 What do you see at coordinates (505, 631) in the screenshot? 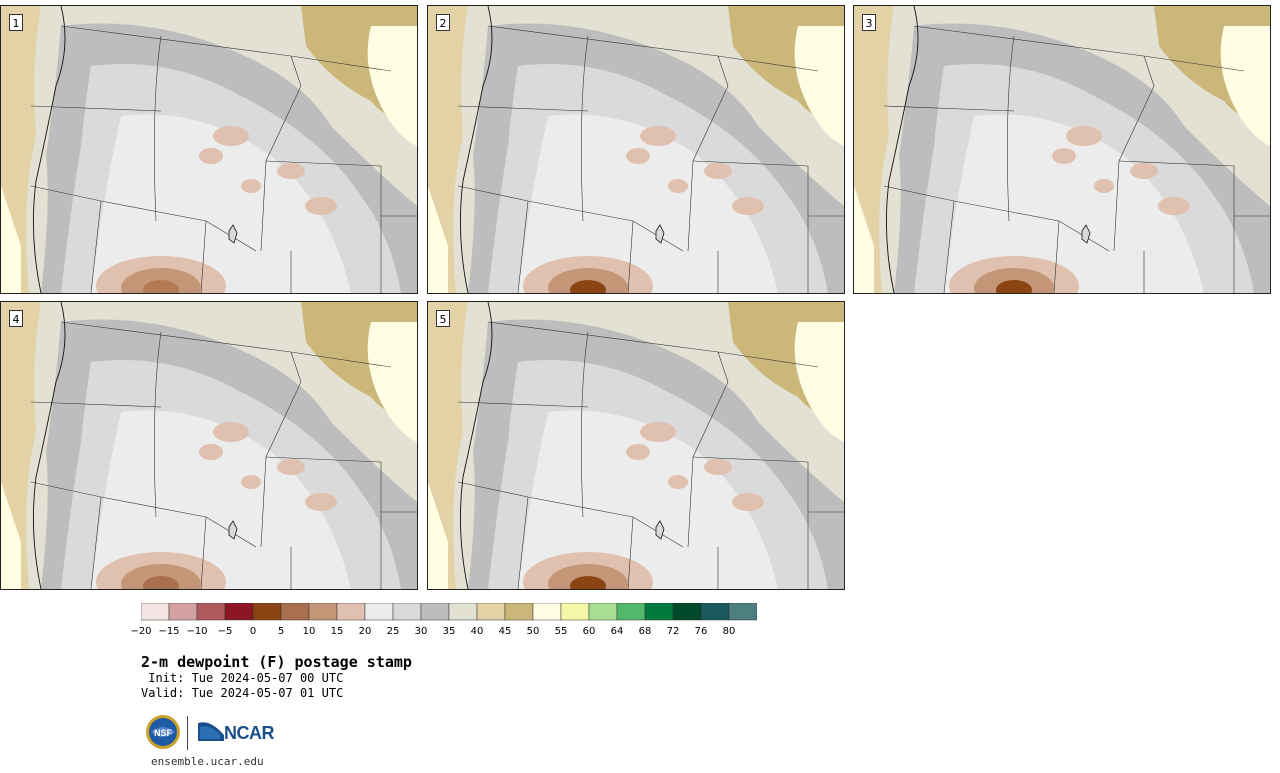
I see `colorbar-tick-label: 45` at bounding box center [505, 631].